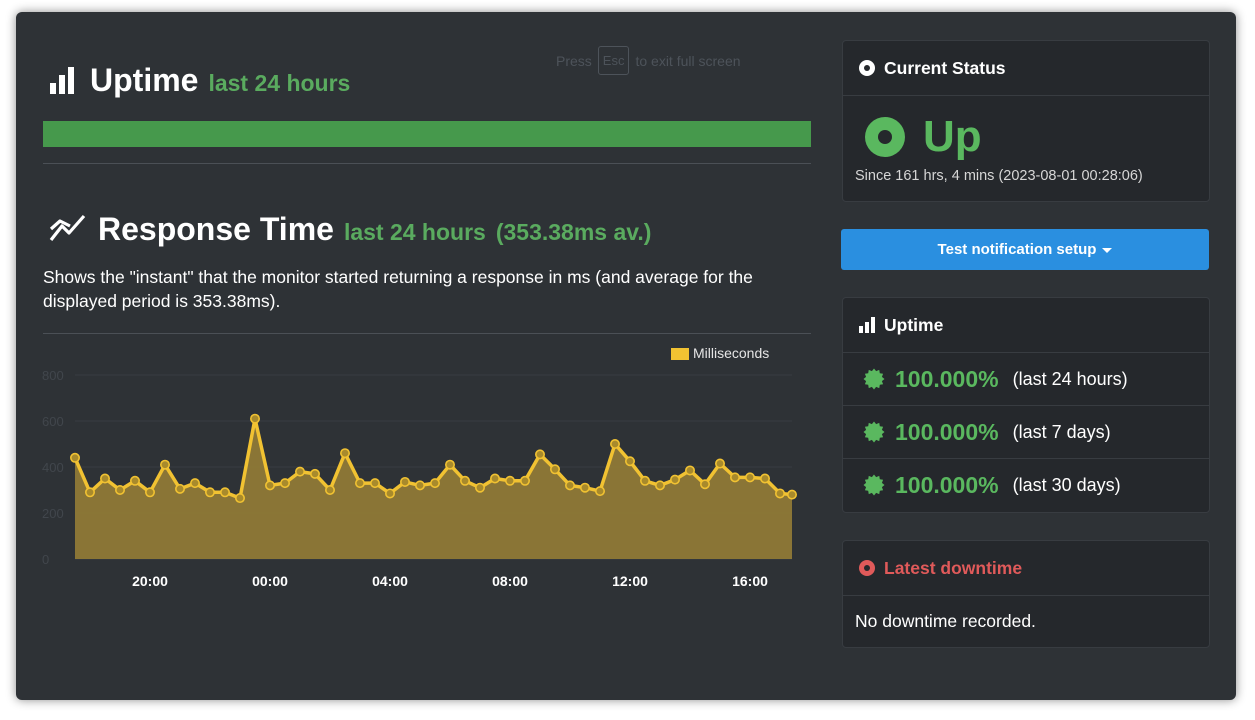 This screenshot has width=1255, height=720. Describe the element at coordinates (867, 568) in the screenshot. I see `dot-circle-icon` at that location.